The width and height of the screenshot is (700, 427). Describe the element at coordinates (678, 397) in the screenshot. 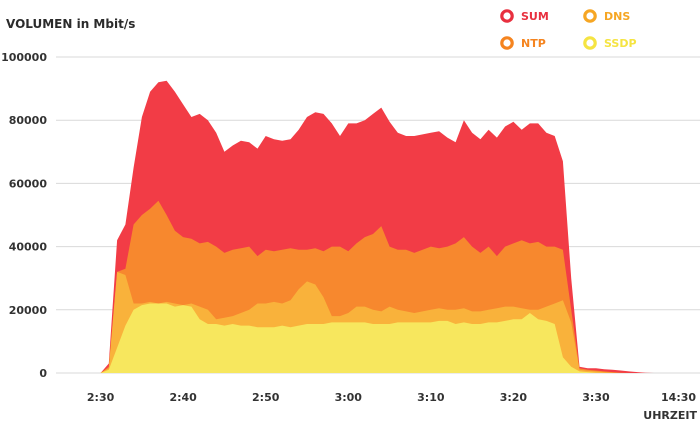

I see `x-tick-label: 14:30` at that location.